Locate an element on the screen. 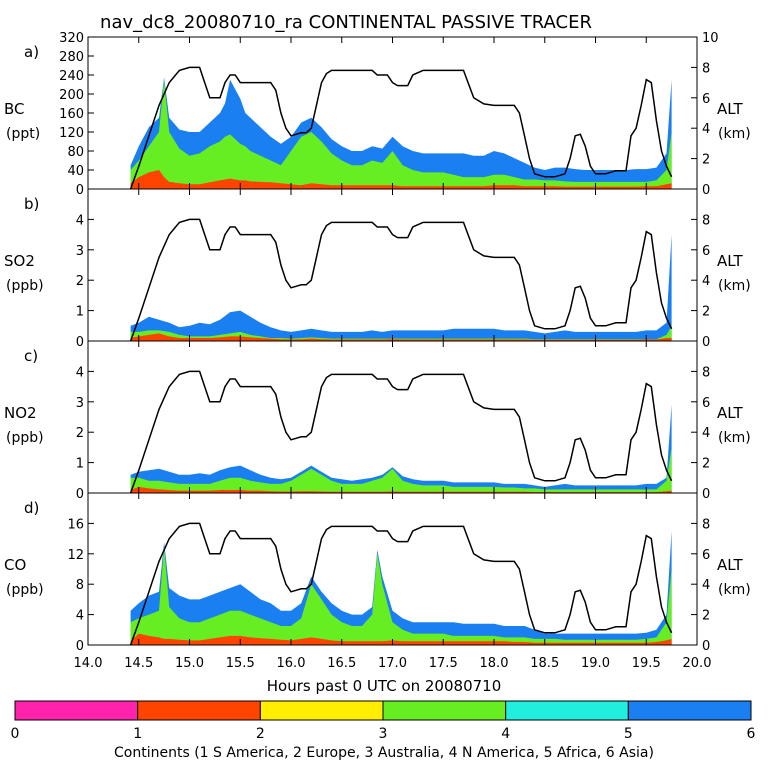 The height and width of the screenshot is (768, 768). asia-area-b is located at coordinates (401, 287).